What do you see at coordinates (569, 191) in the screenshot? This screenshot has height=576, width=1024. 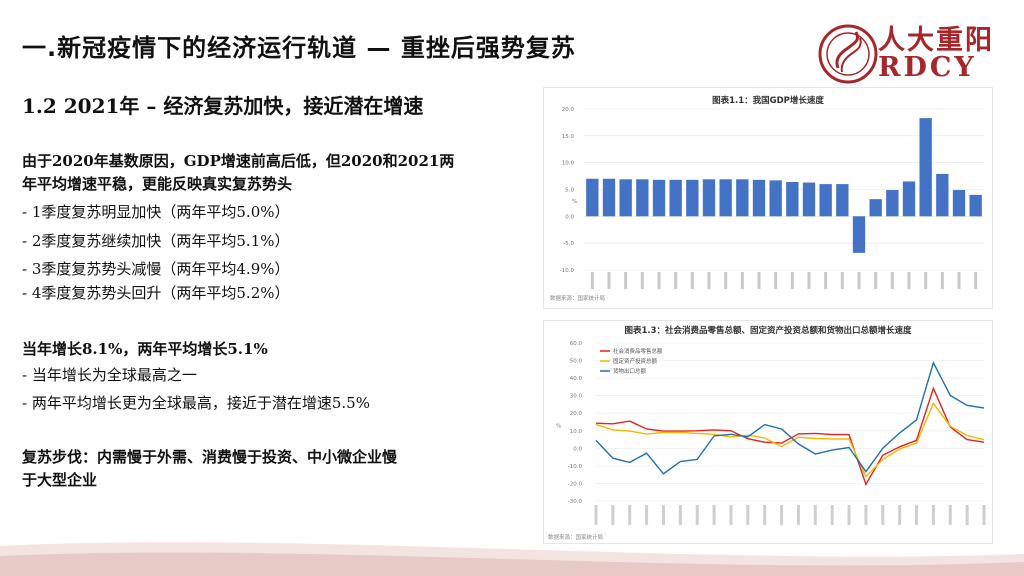 I see `y-tick-label: 5.0` at bounding box center [569, 191].